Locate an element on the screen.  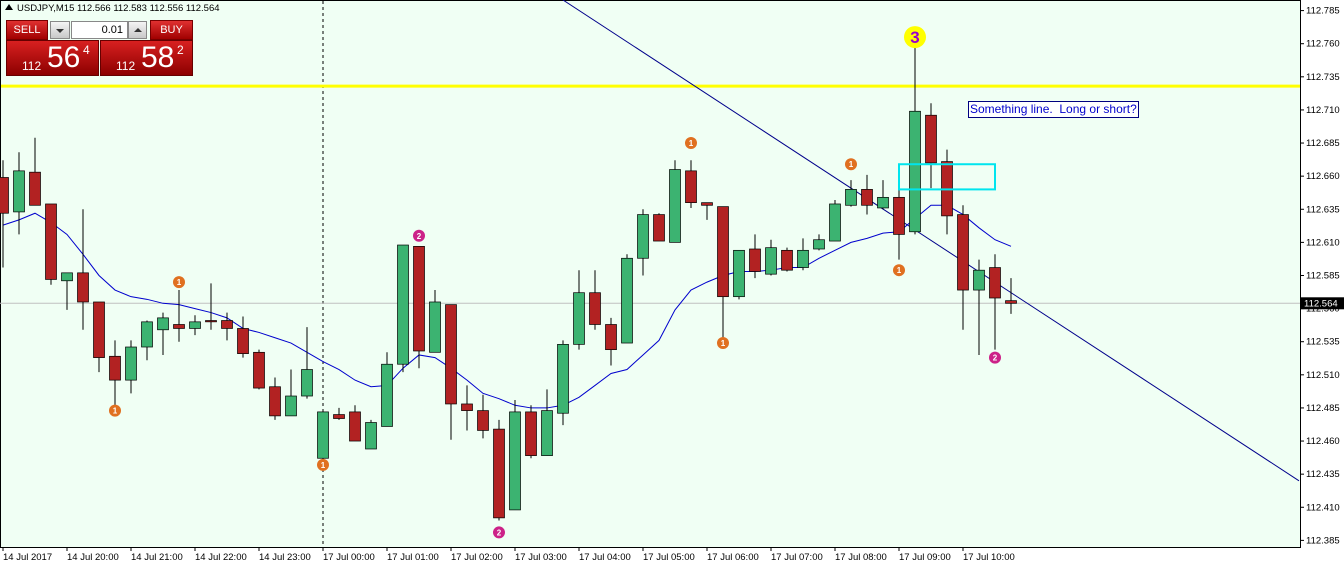
collapse-arrow is located at coordinates (9, 7).